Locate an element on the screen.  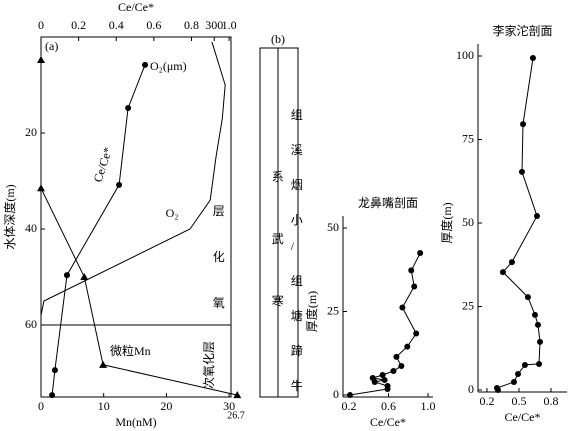
panel-title: 龙鼻嘴剖面 is located at coordinates (388, 202).